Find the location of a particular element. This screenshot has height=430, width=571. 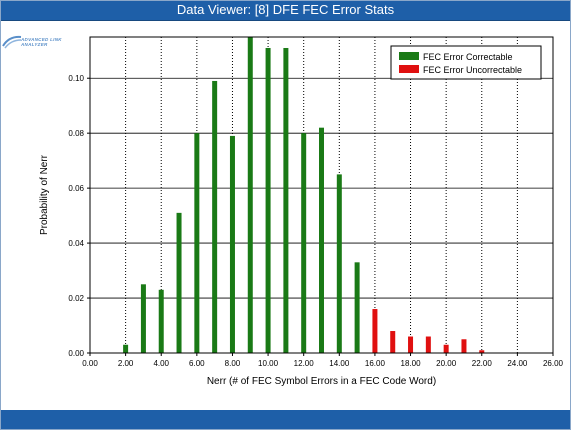

x-tick-label: 6.00 is located at coordinates (197, 363).